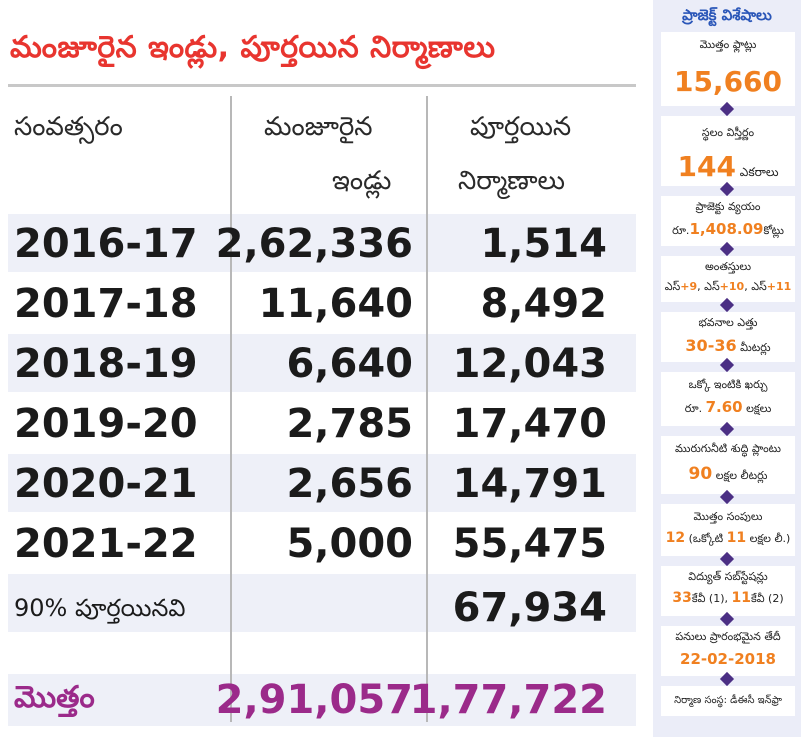  Describe the element at coordinates (711, 345) in the screenshot. I see `fact-value: 30-36` at that location.